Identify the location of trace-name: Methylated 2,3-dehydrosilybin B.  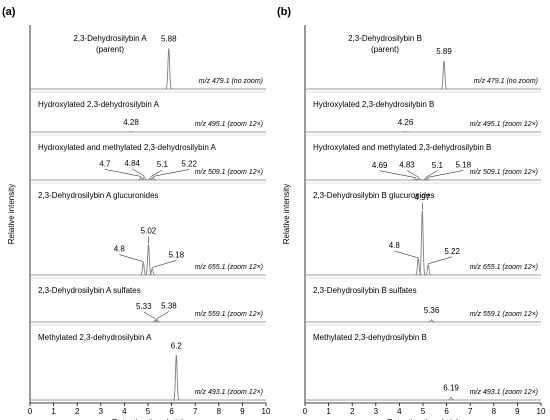
(370, 337).